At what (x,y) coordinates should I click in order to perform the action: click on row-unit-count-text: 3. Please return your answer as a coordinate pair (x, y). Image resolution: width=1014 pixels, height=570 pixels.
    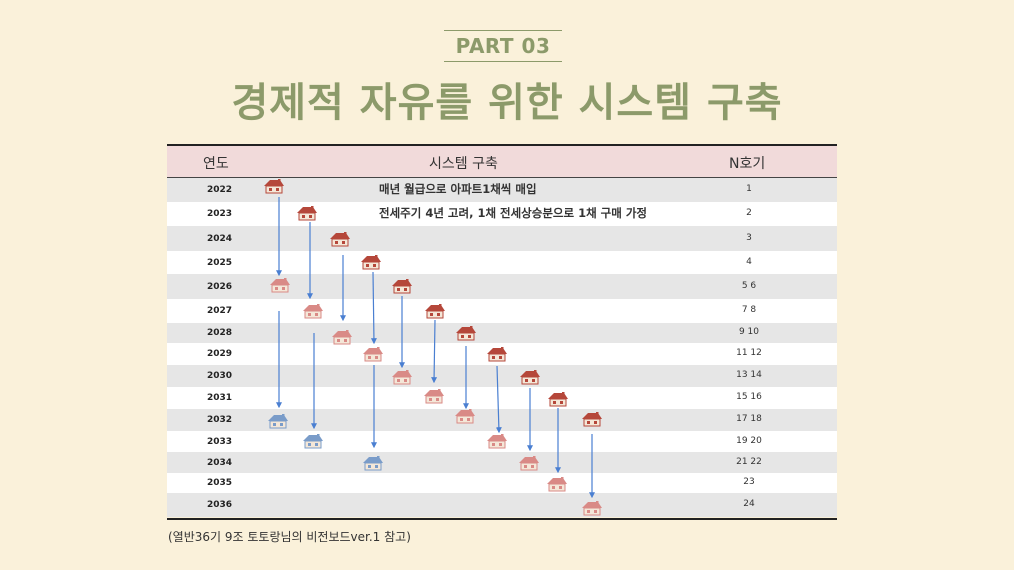
    Looking at the image, I should click on (749, 237).